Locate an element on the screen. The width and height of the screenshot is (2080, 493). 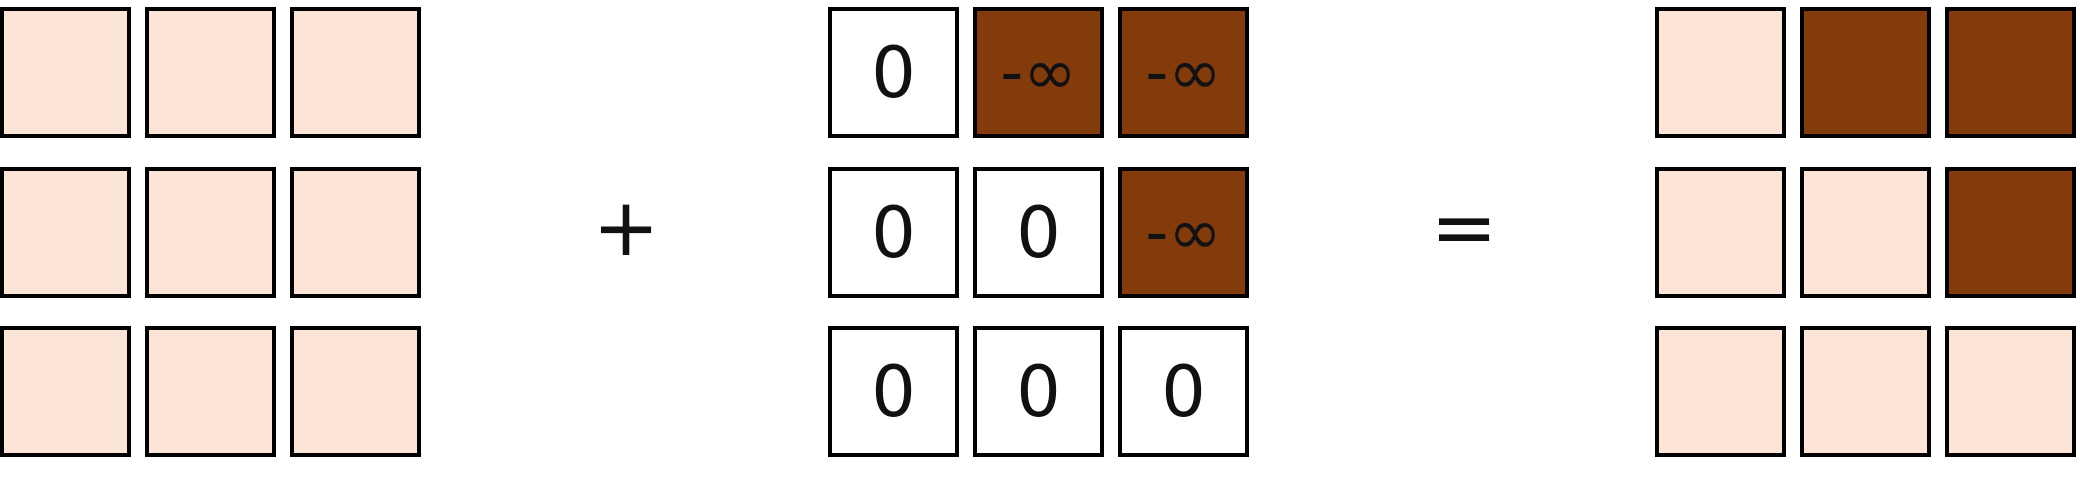
plus-operator: + is located at coordinates (626, 227).